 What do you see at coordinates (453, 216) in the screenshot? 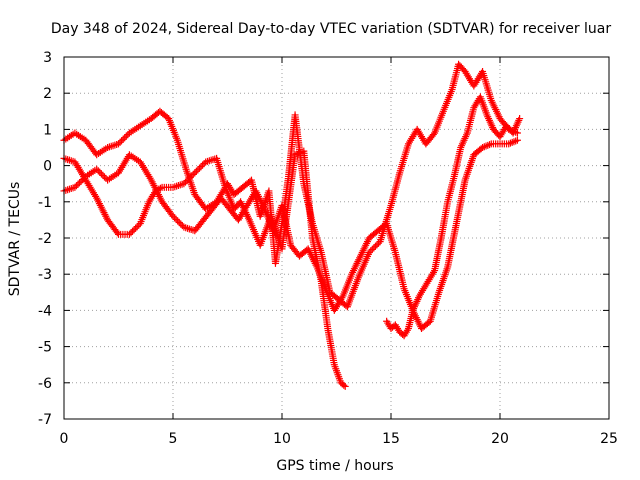
I see `series-points` at bounding box center [453, 216].